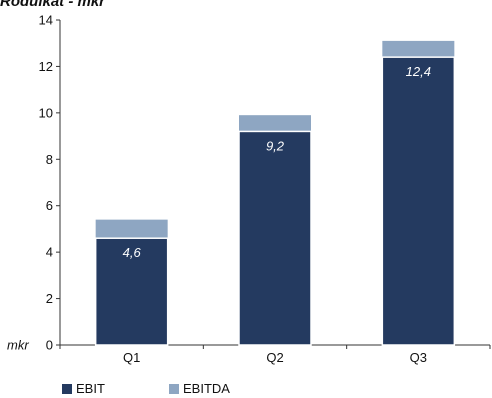 The image size is (492, 398). Describe the element at coordinates (132, 252) in the screenshot. I see `data-label: 4,6` at that location.